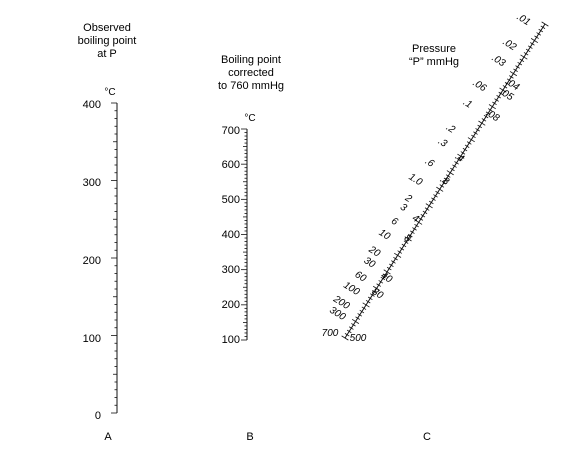  What do you see at coordinates (231, 200) in the screenshot?
I see `scale-b-label-500: 500` at bounding box center [231, 200].